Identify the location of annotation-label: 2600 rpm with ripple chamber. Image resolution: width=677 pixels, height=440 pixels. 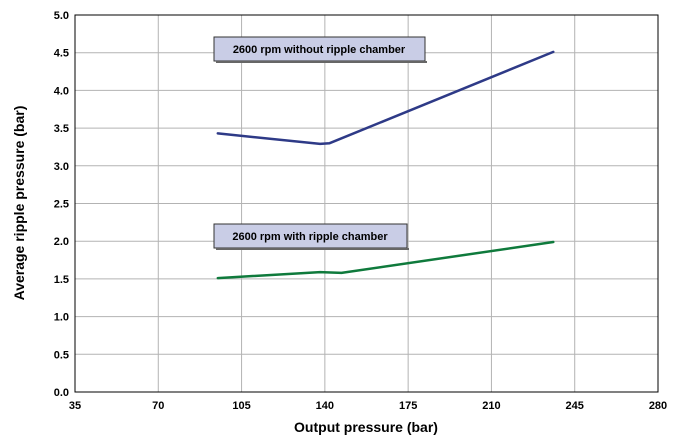
(310, 237).